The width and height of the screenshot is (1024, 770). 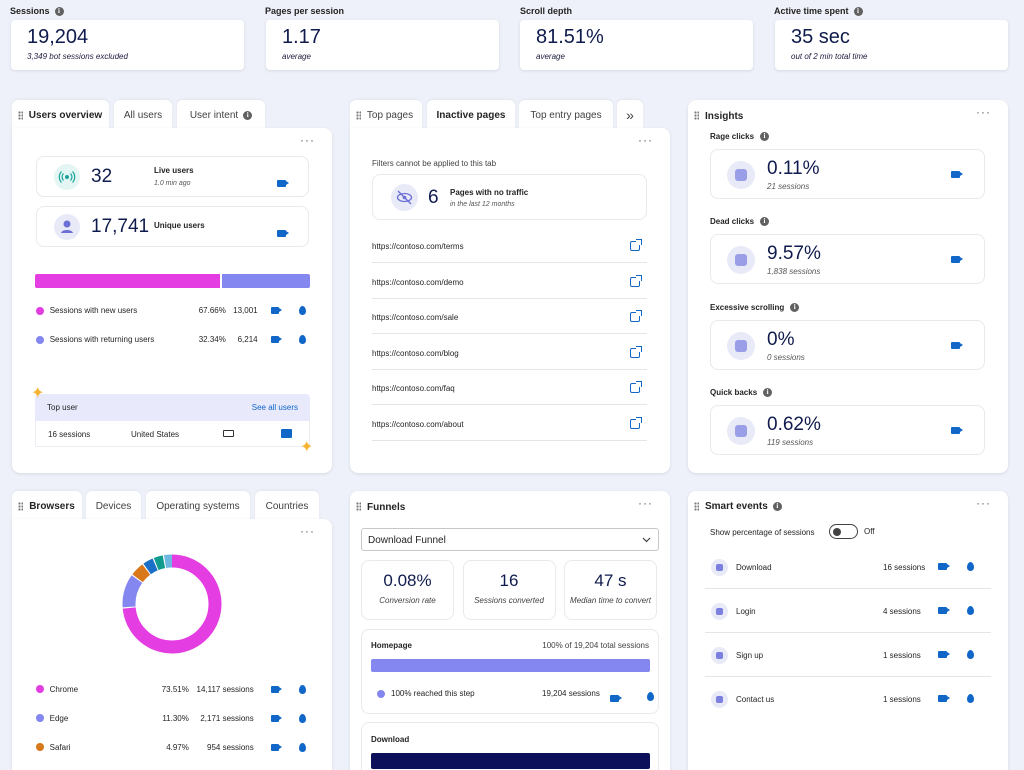 I want to click on tab-inactive-pages: Inactive pages, so click(x=471, y=115).